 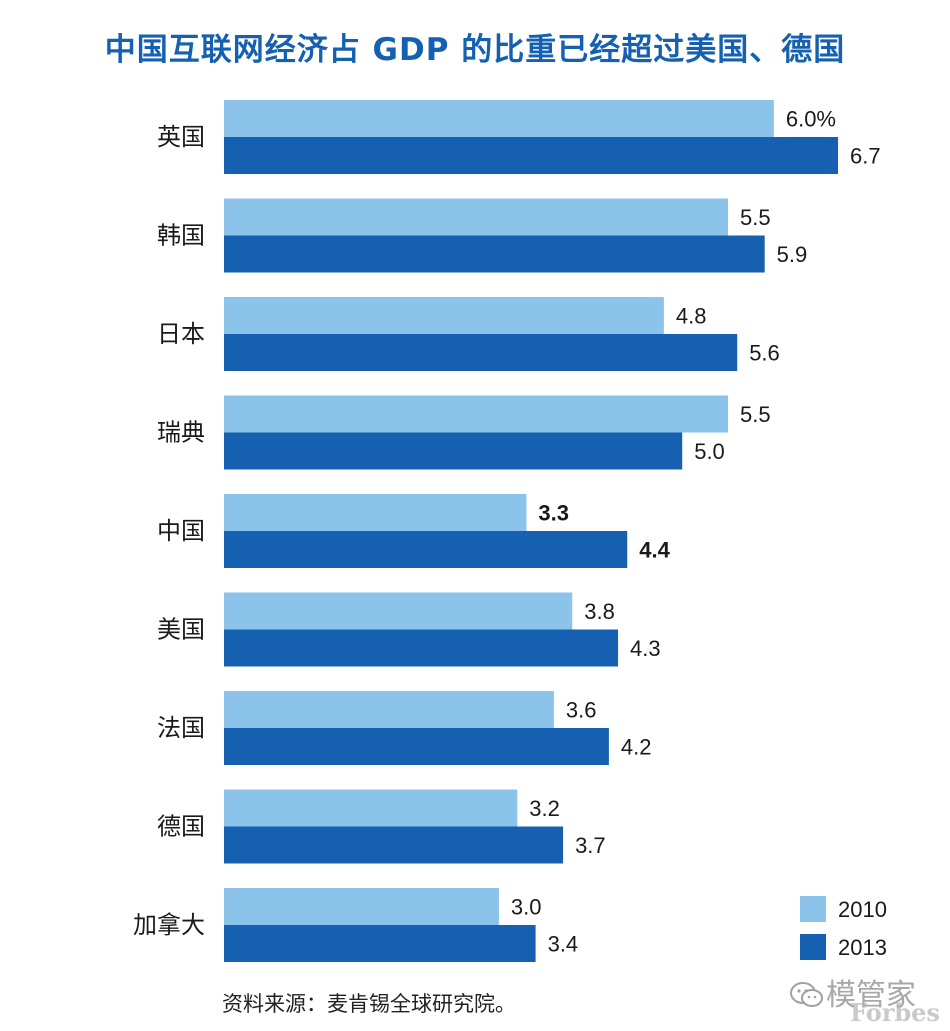 What do you see at coordinates (181, 334) in the screenshot?
I see `category-label: 日本` at bounding box center [181, 334].